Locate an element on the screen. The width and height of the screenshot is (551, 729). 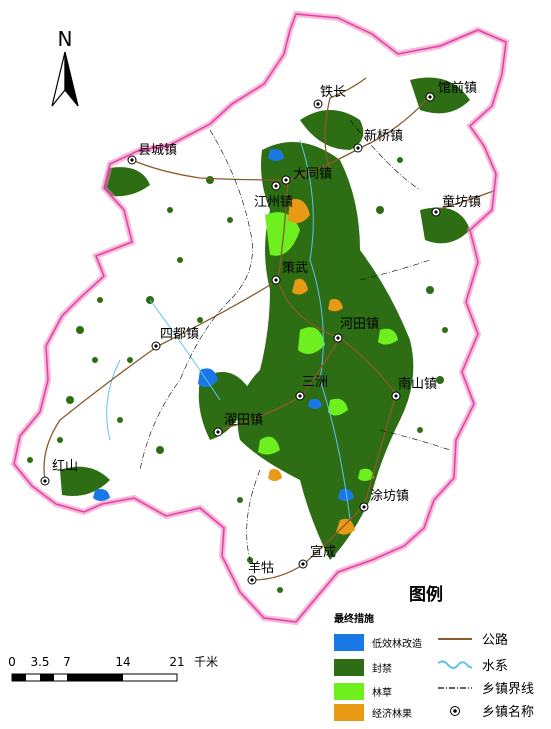
town-label: 铁长 is located at coordinates (333, 92).